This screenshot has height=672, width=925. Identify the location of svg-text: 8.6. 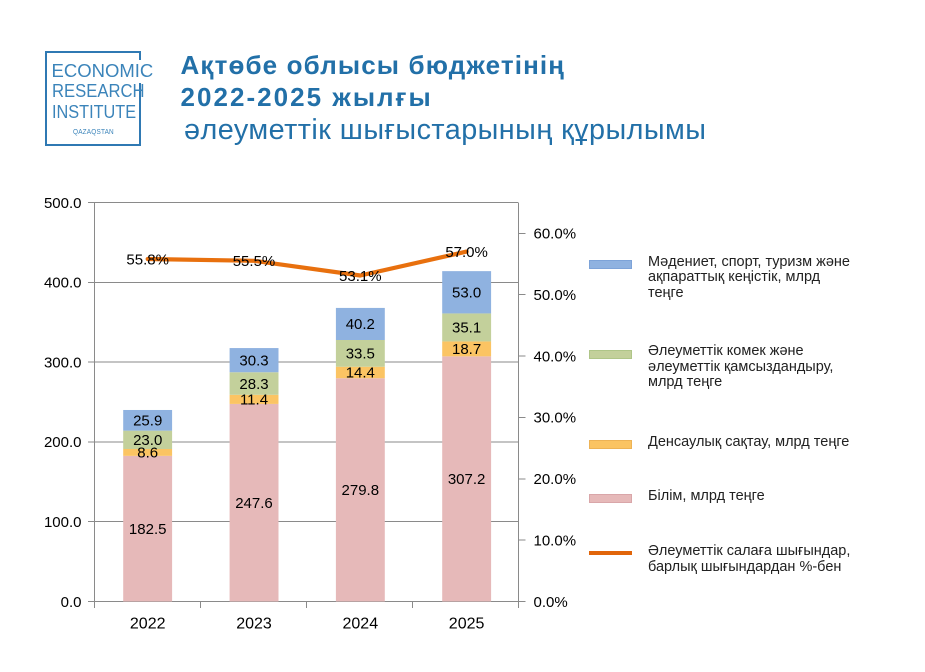
(147, 453).